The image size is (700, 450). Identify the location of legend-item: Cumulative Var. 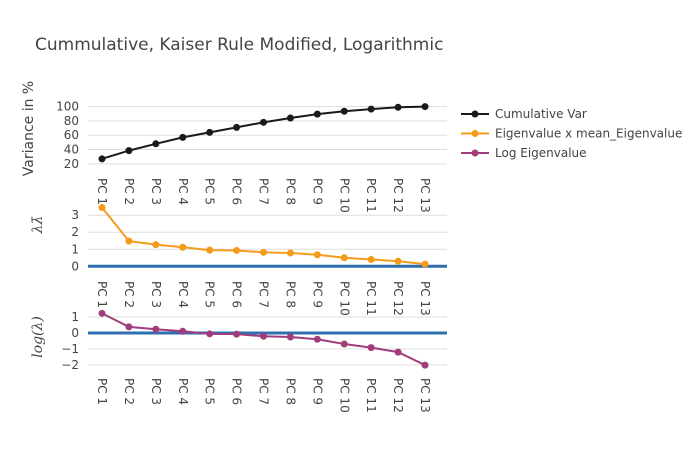
(524, 114).